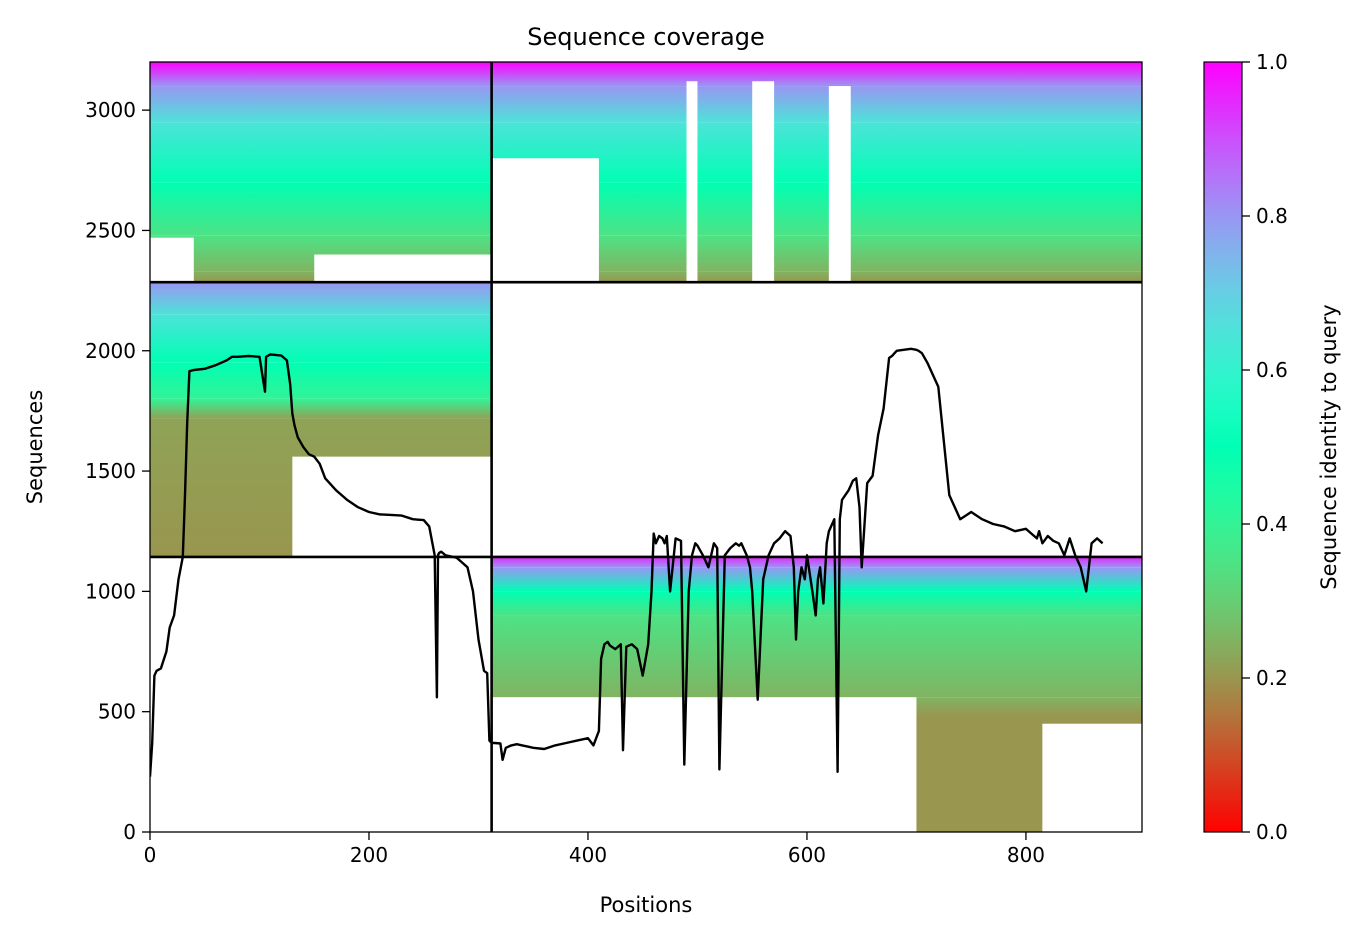 The width and height of the screenshot is (1364, 939). What do you see at coordinates (110, 230) in the screenshot?
I see `y-tick-label: 2500` at bounding box center [110, 230].